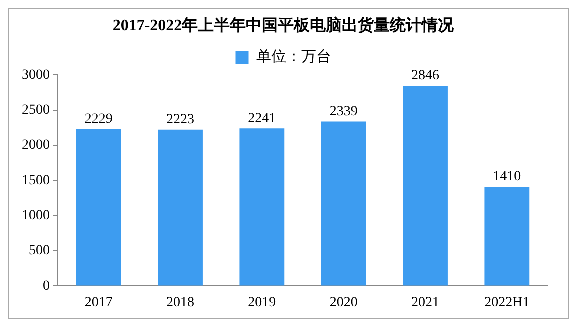 The image size is (577, 327). Describe the element at coordinates (36, 75) in the screenshot. I see `y-tick-label: 3000` at that location.